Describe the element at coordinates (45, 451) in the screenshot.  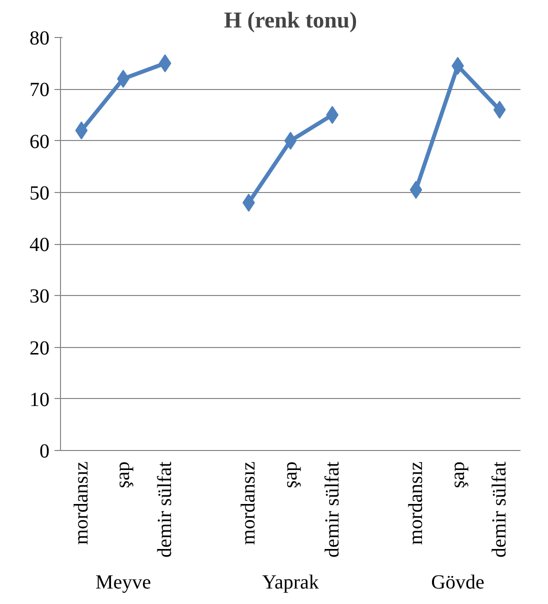
I see `y-tick-label: 0` at that location.